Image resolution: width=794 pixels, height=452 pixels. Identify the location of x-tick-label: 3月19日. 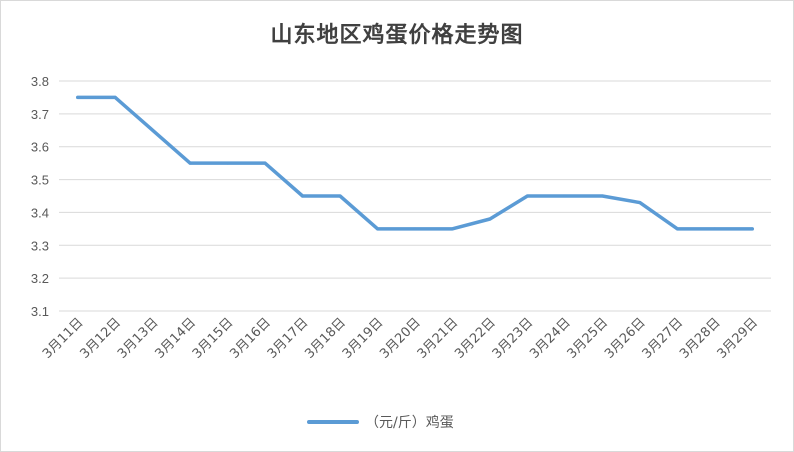
(363, 338).